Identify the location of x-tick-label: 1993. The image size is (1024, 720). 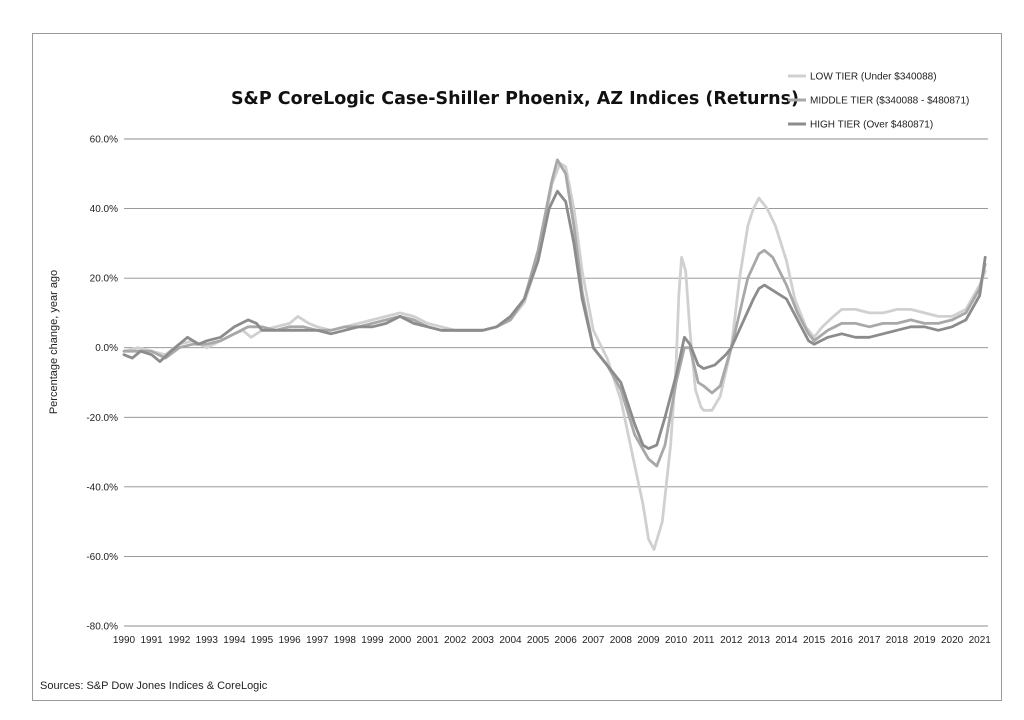
(207, 640).